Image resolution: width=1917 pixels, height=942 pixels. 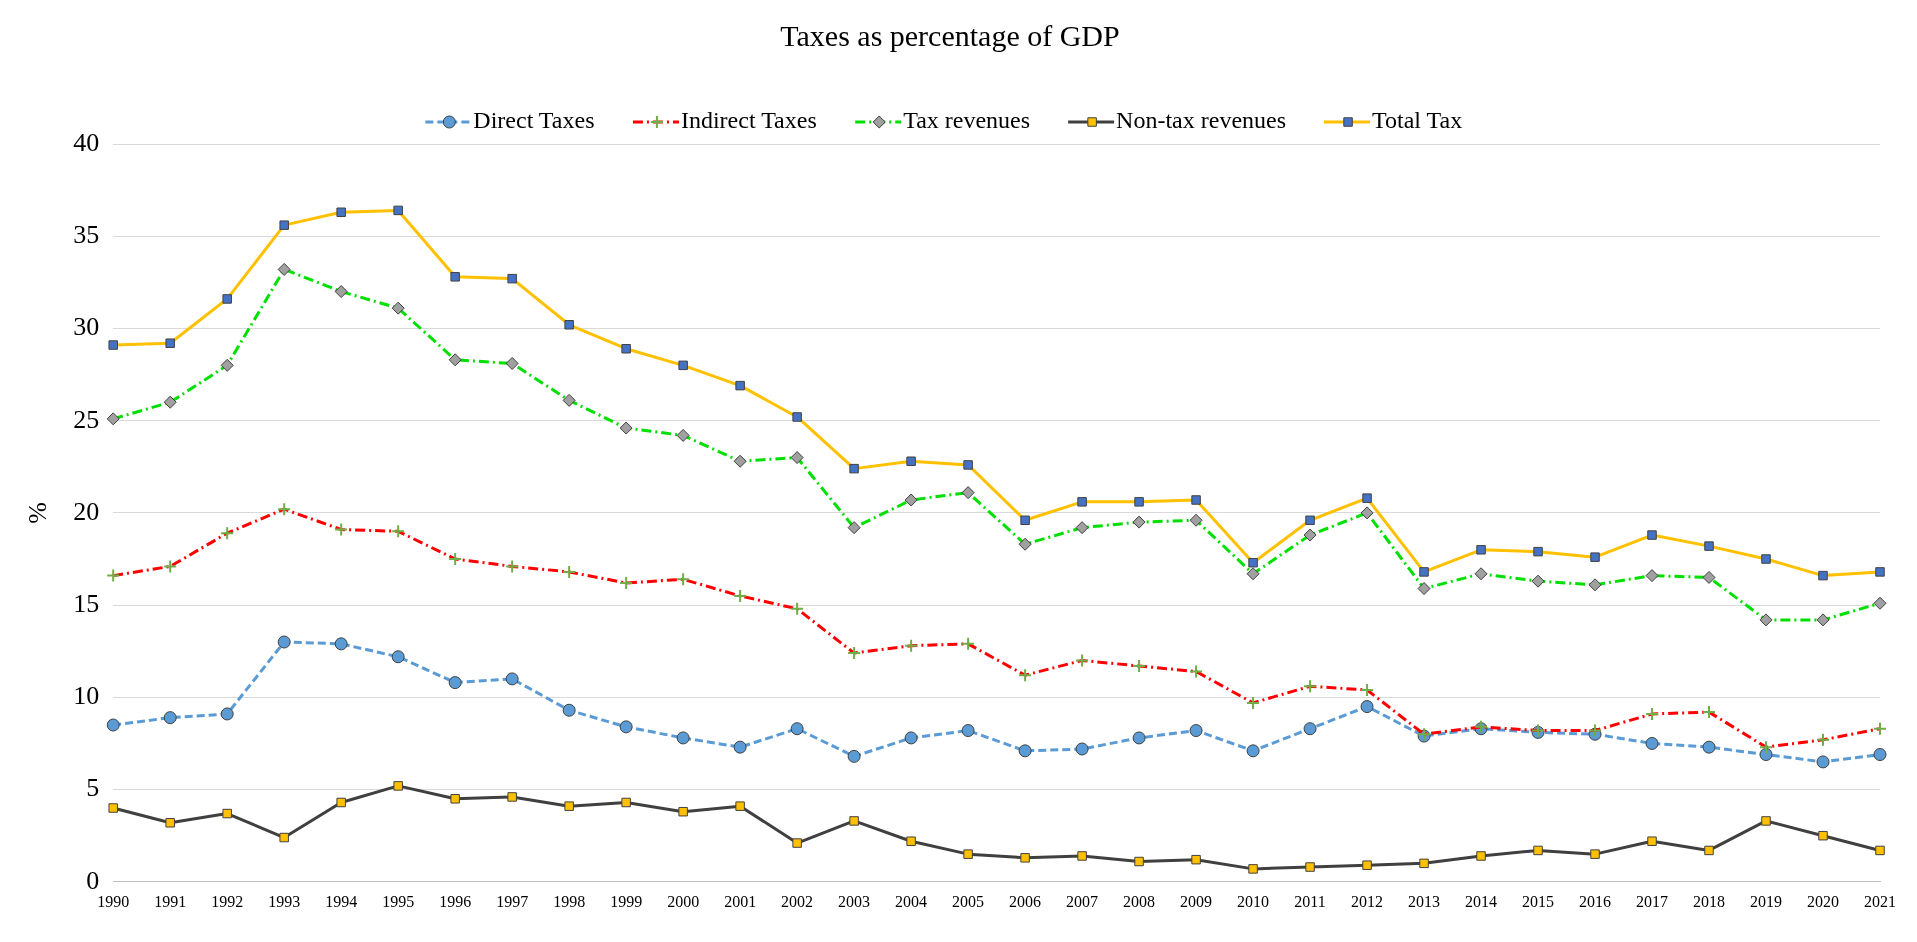 What do you see at coordinates (569, 901) in the screenshot?
I see `x-tick-label: 1998` at bounding box center [569, 901].